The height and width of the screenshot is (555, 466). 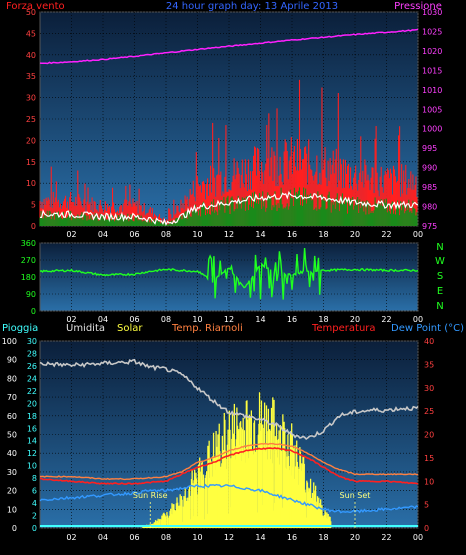 What do you see at coordinates (34, 516) in the screenshot?
I see `rain-y-tick: 2` at bounding box center [34, 516].